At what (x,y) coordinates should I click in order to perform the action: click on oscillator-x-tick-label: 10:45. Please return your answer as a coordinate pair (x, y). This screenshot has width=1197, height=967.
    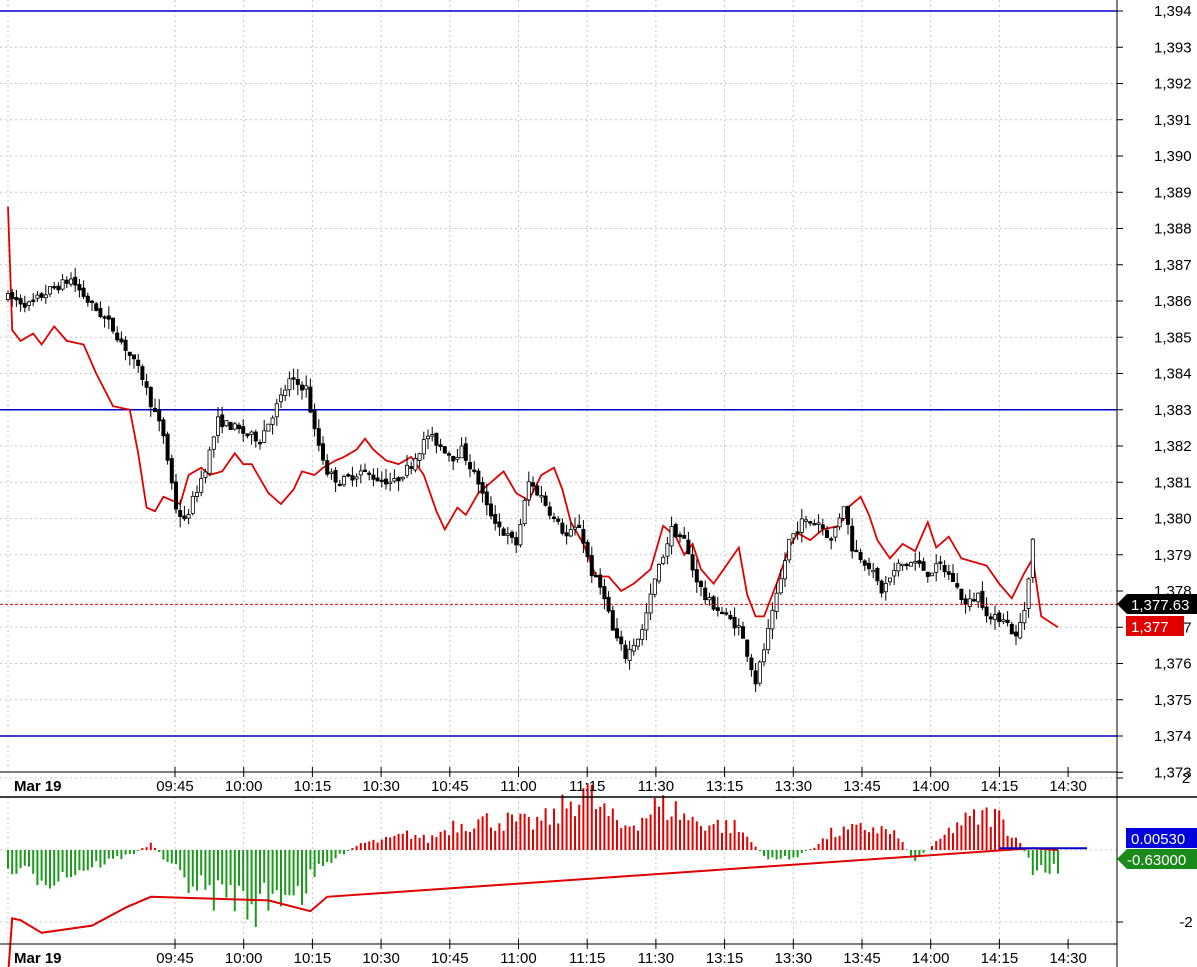
    Looking at the image, I should click on (450, 958).